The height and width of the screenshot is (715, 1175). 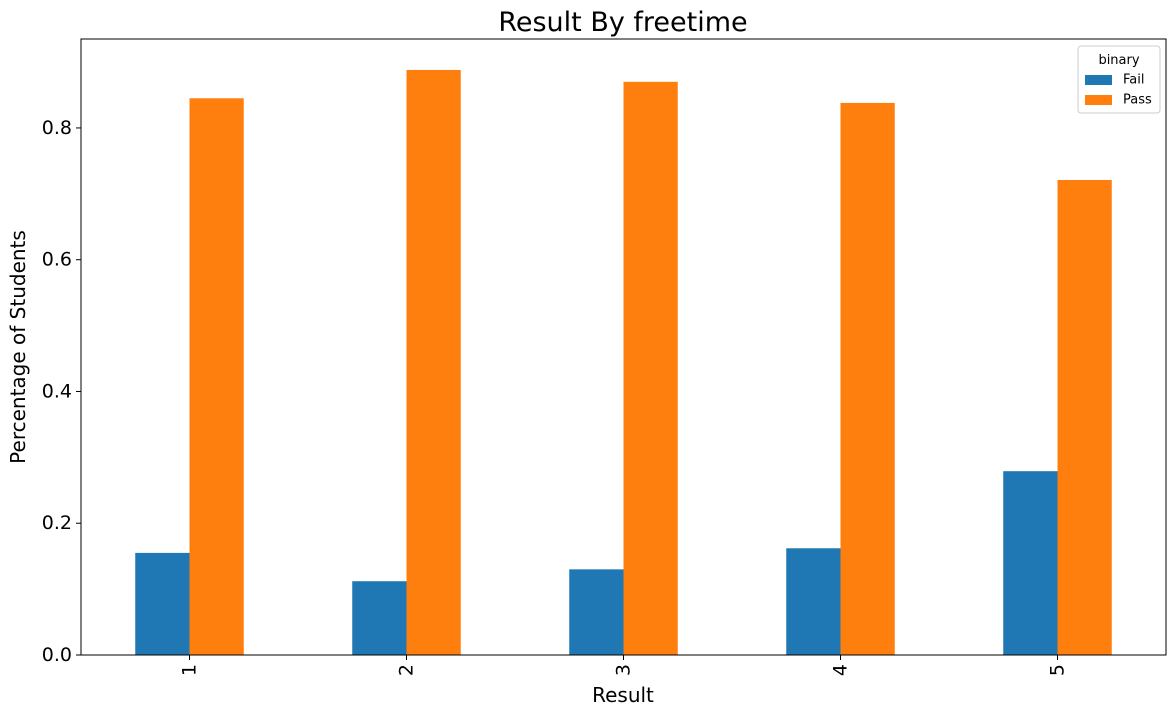 I want to click on legend-swatch-fail, so click(x=1098, y=80).